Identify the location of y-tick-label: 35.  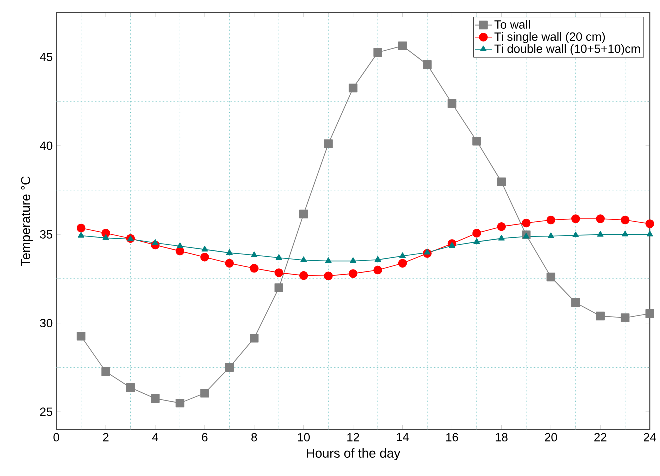
(46, 234).